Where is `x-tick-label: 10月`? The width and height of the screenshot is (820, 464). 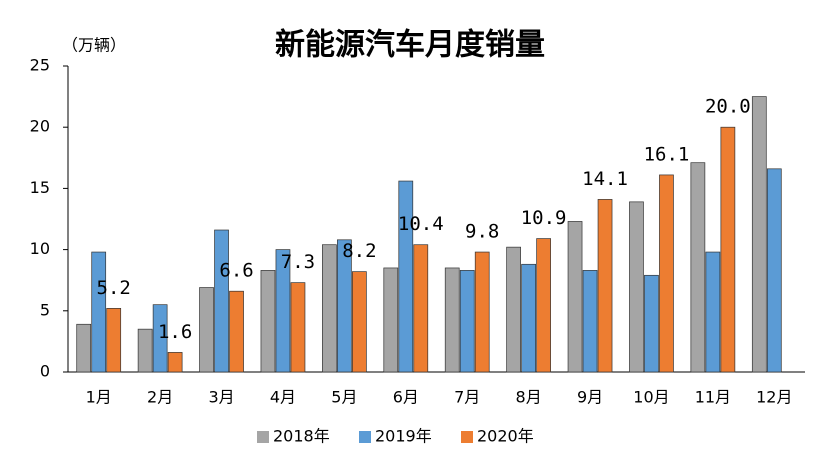 x-tick-label: 10月 is located at coordinates (651, 397).